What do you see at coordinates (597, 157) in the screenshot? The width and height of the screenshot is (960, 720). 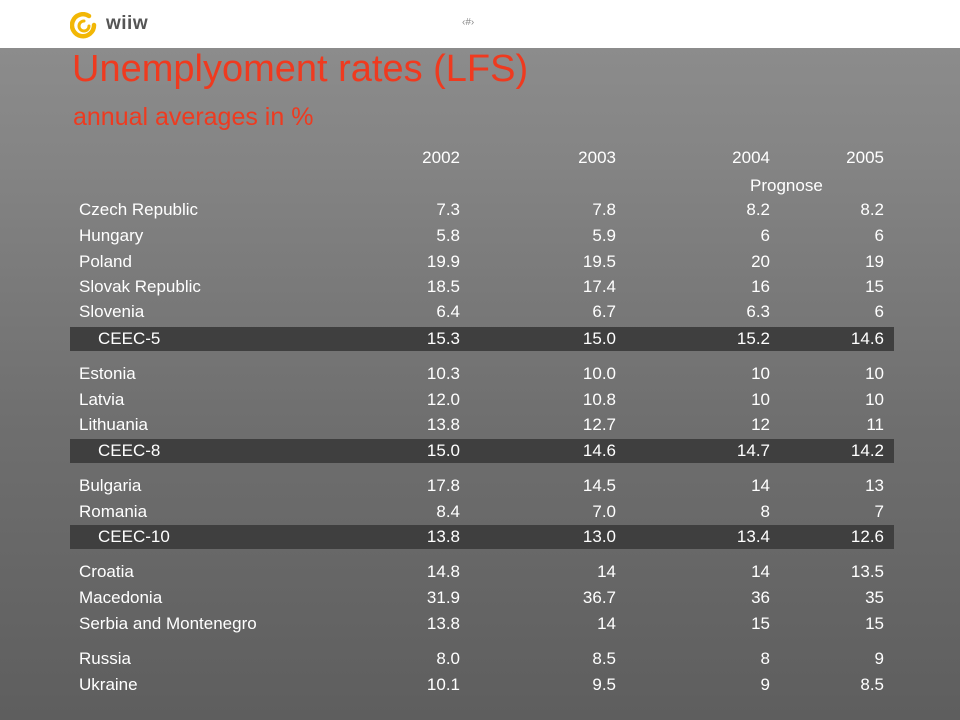 I see `column-header: 2003` at bounding box center [597, 157].